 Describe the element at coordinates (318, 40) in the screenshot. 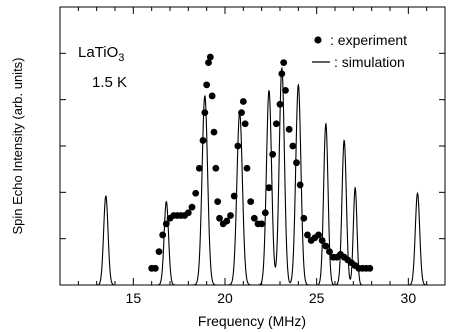

I see `legend-experiment-marker` at that location.